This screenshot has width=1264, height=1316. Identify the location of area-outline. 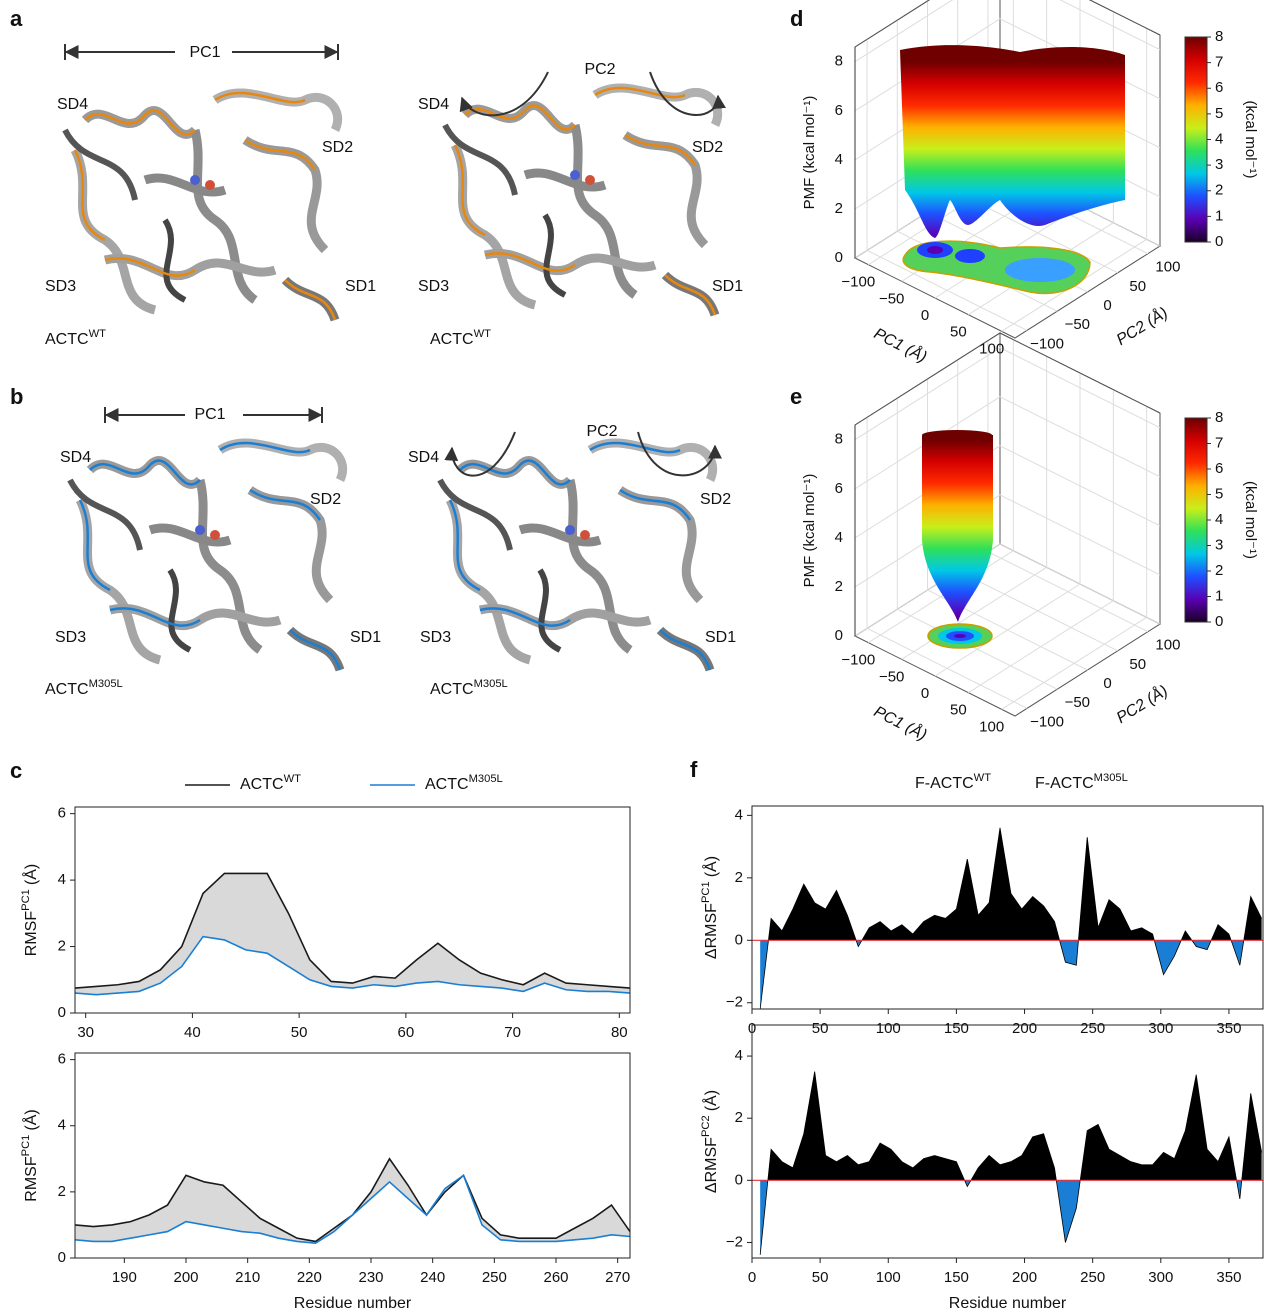
(1011, 1163).